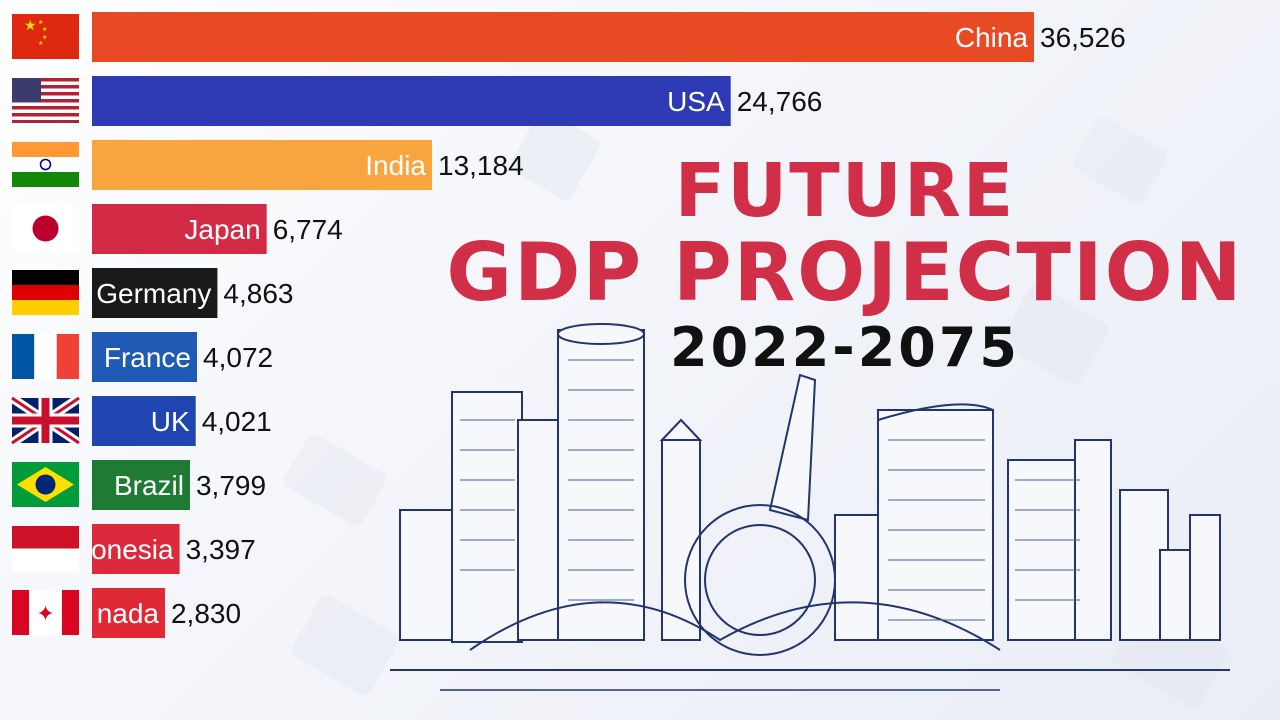 This screenshot has width=1280, height=720. What do you see at coordinates (308, 229) in the screenshot?
I see `bar-value-label: 6,774` at bounding box center [308, 229].